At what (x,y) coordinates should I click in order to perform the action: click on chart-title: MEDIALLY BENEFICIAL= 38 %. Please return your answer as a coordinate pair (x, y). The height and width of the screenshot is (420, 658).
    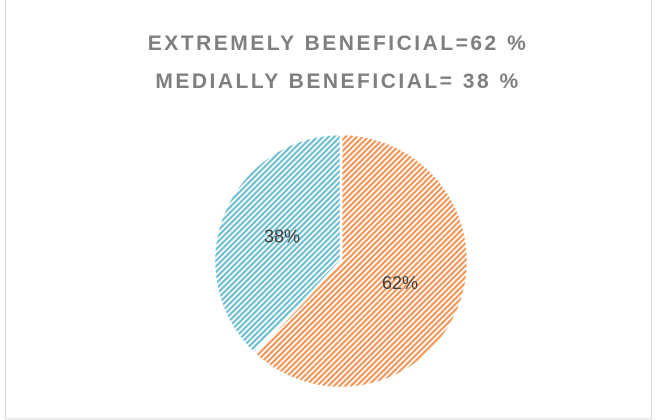
    Looking at the image, I should click on (337, 81).